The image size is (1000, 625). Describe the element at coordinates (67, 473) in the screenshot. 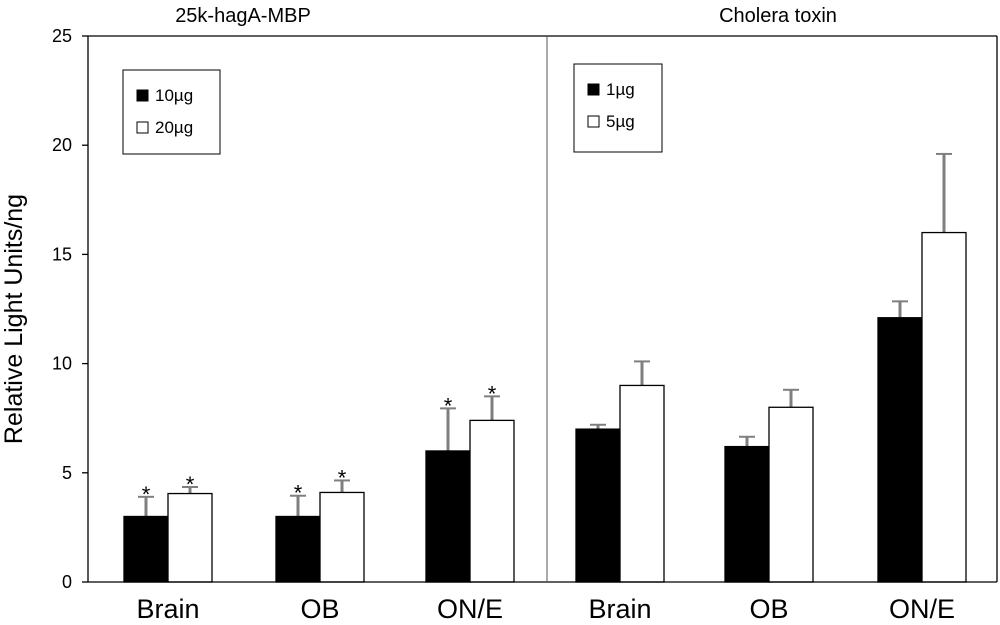

I see `y-tick-label: 5` at that location.